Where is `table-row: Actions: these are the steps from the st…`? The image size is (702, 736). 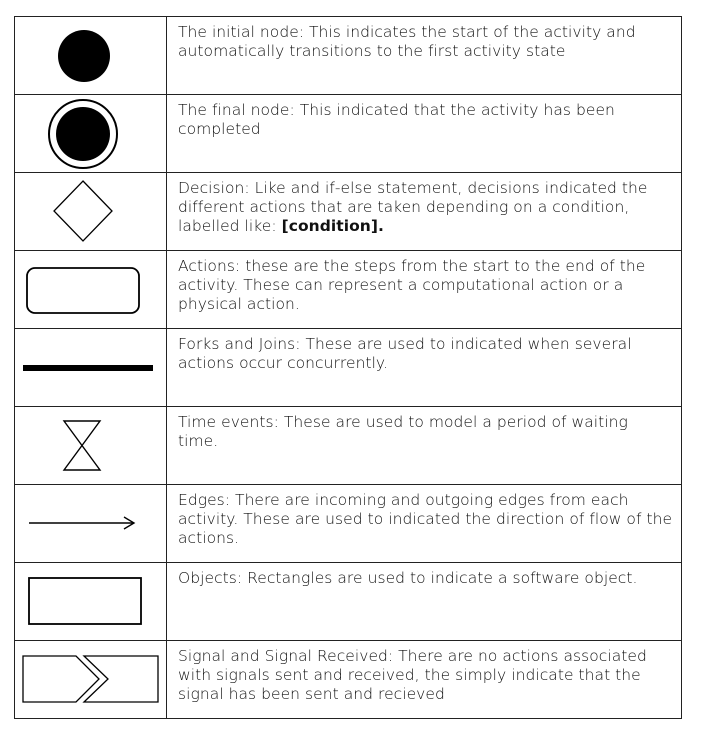
table-row: Actions: these are the steps from the st… is located at coordinates (348, 289).